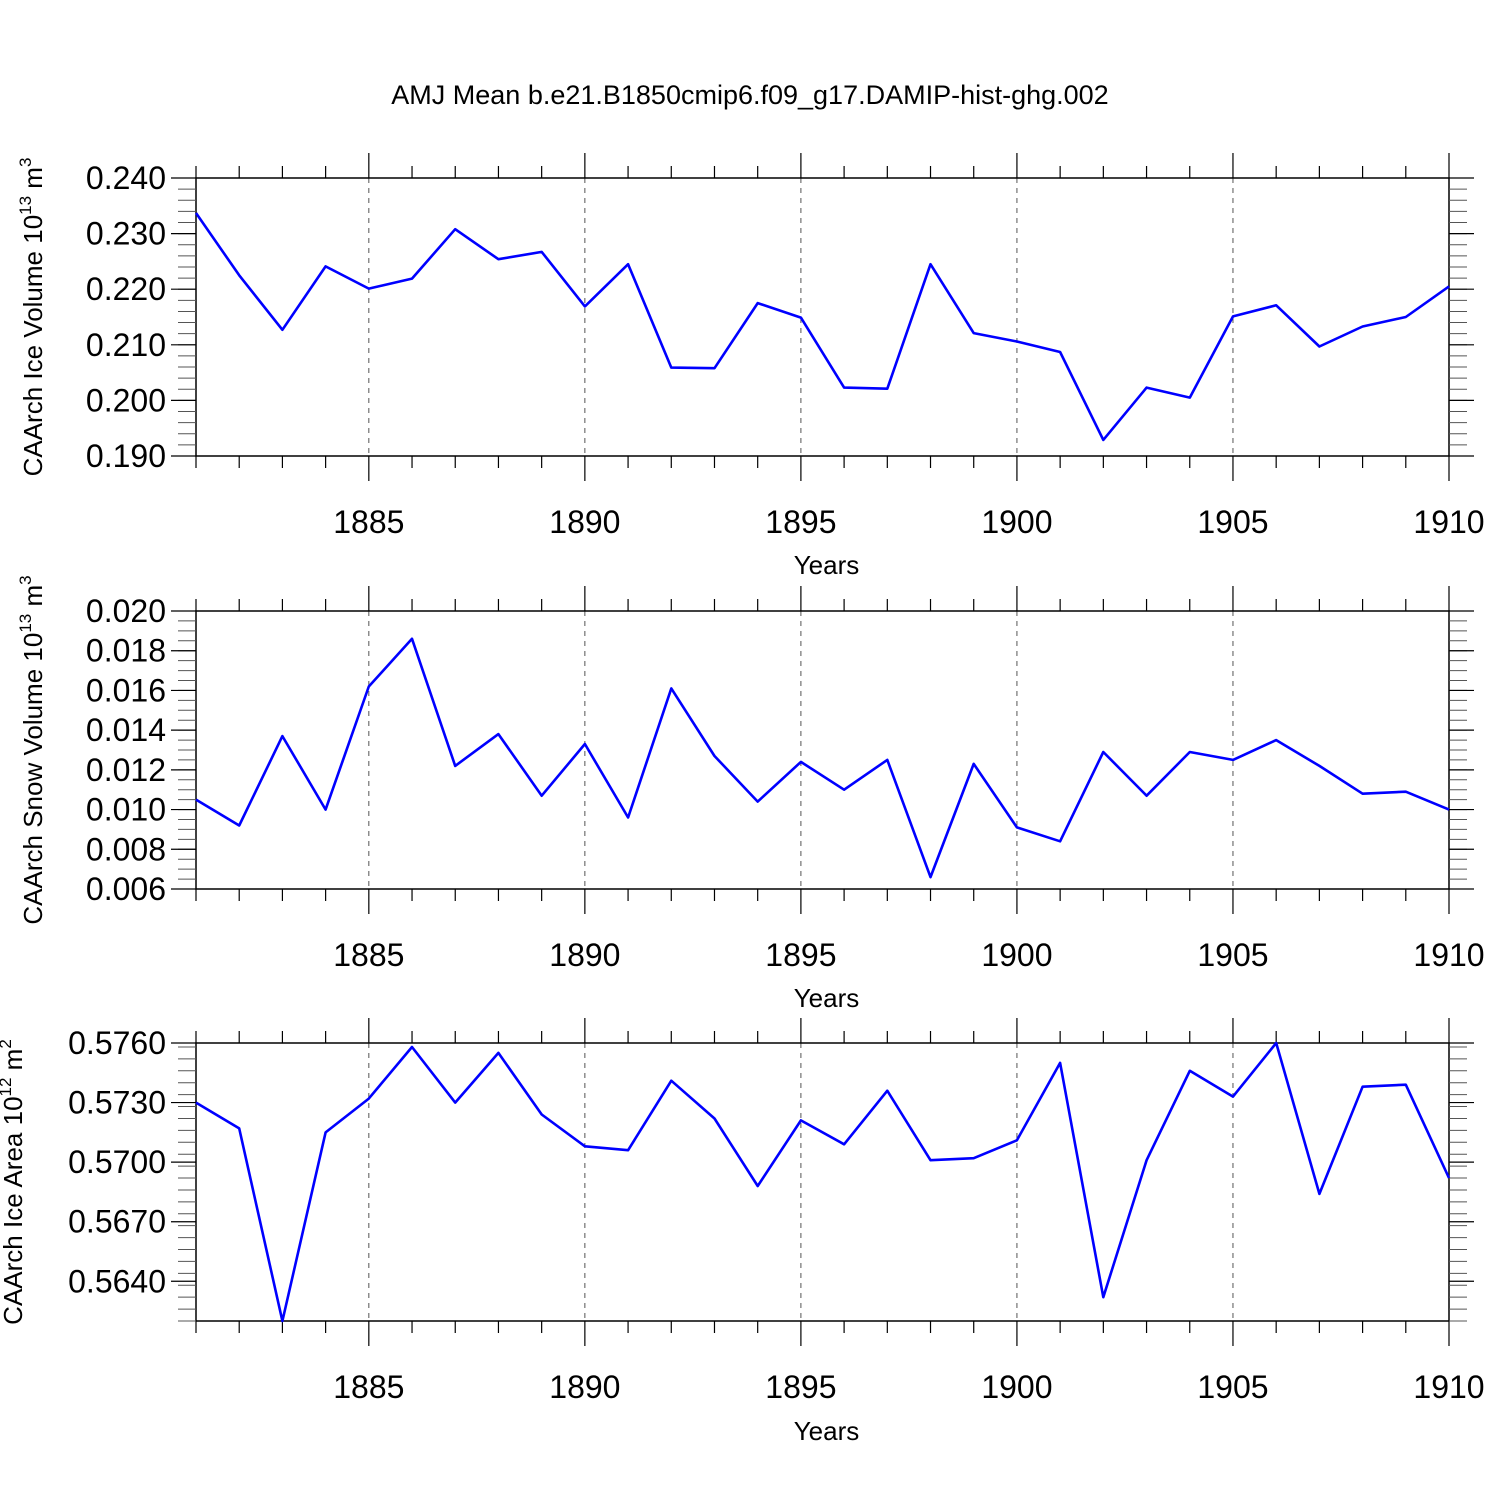 The height and width of the screenshot is (1500, 1500). Describe the element at coordinates (7, 1043) in the screenshot. I see `y-axis-title-superscript: 2` at that location.